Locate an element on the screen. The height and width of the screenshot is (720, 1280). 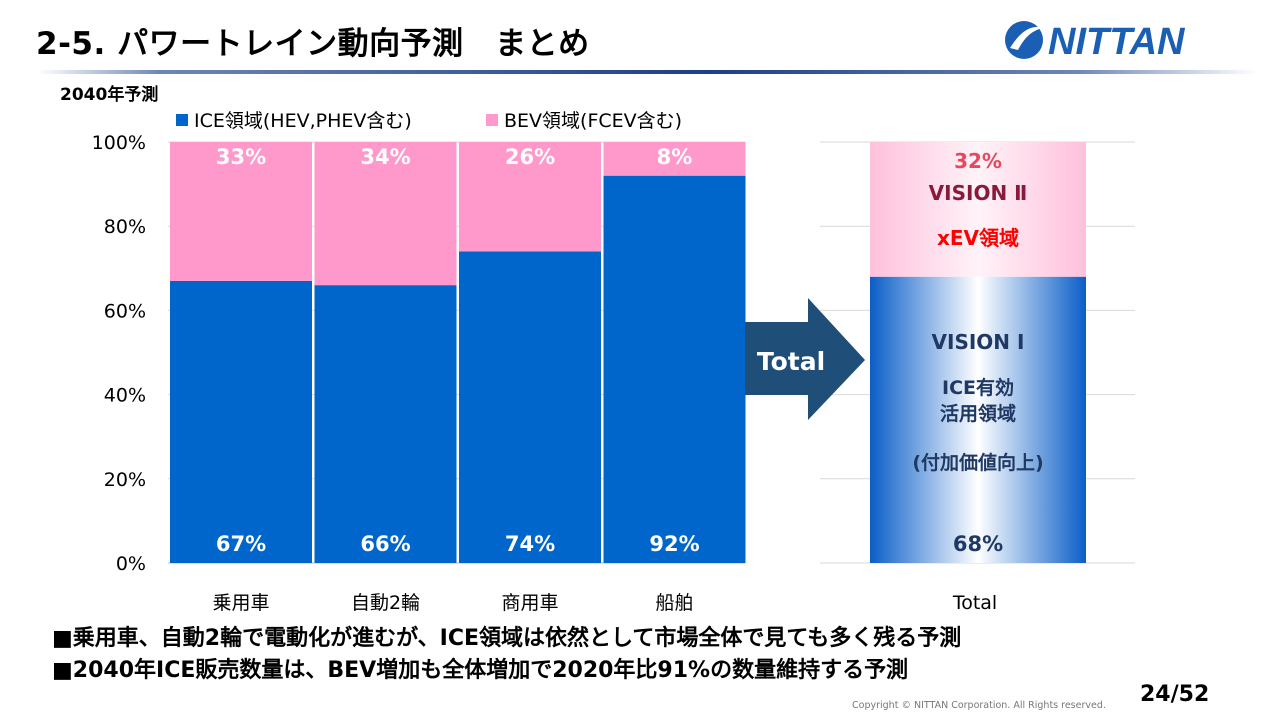
data-label-ice: 74% is located at coordinates (530, 544).